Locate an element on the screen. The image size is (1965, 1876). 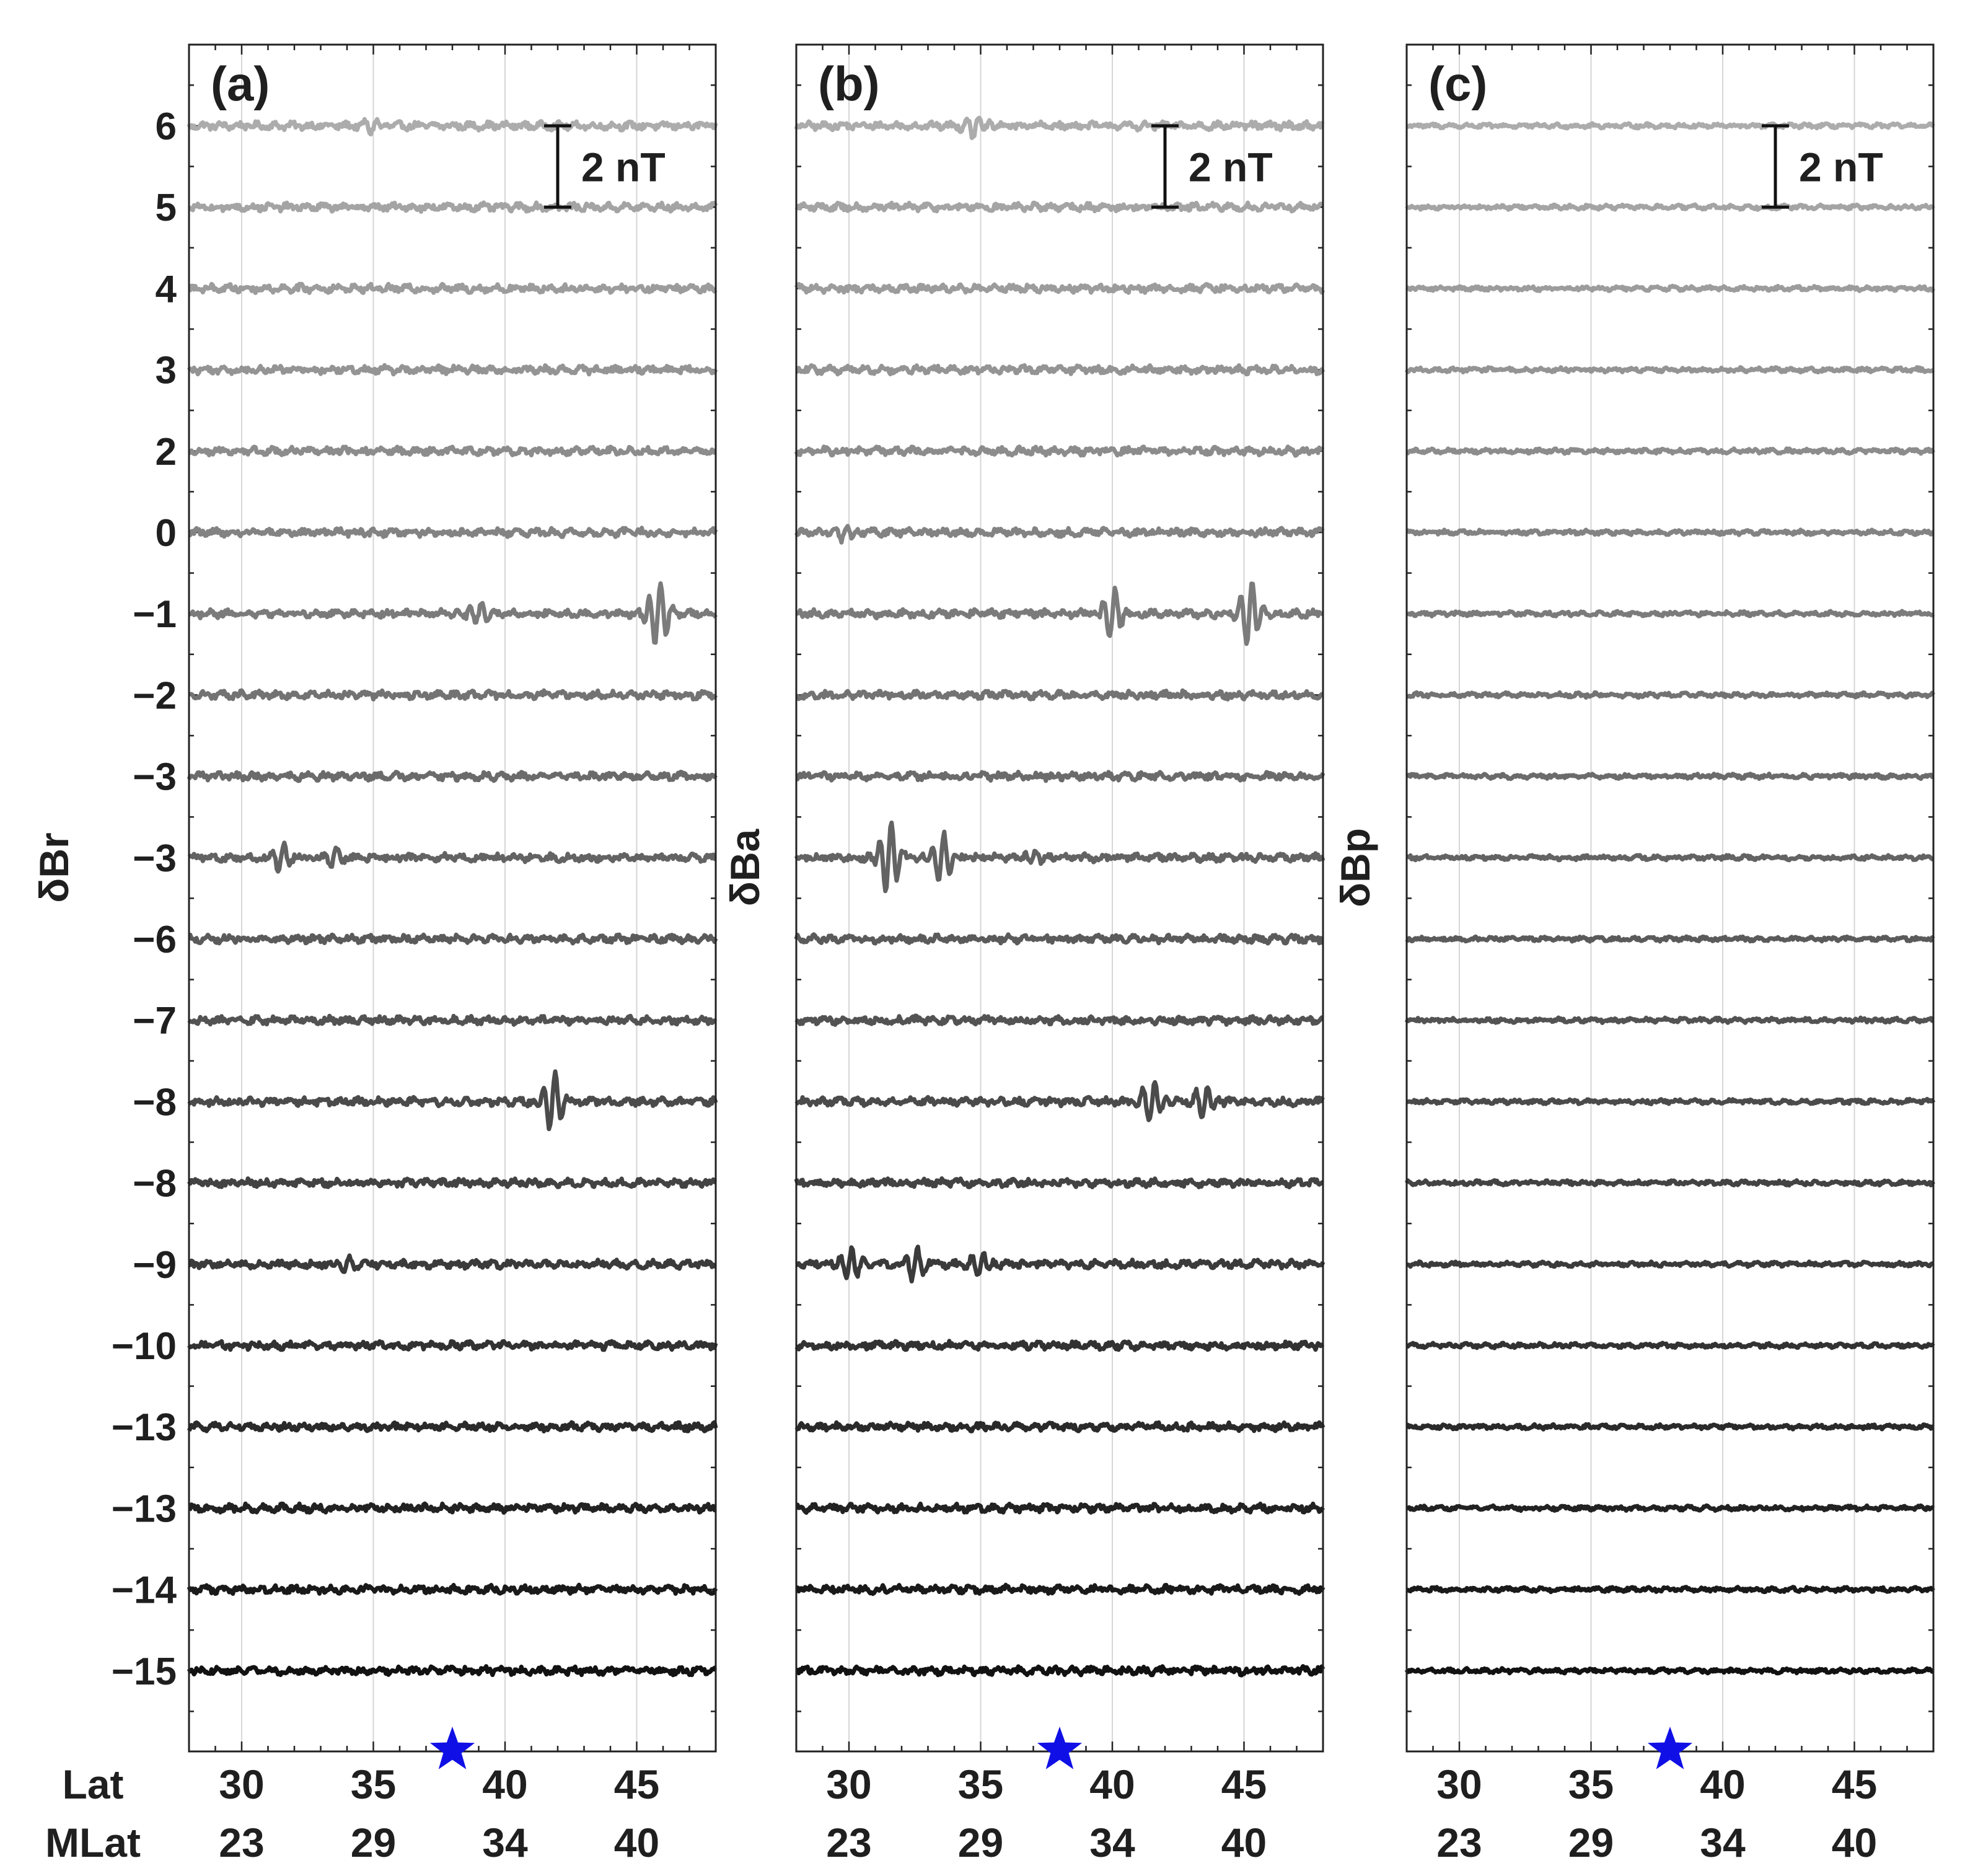
y-axis-label: δBp is located at coordinates (1355, 867).